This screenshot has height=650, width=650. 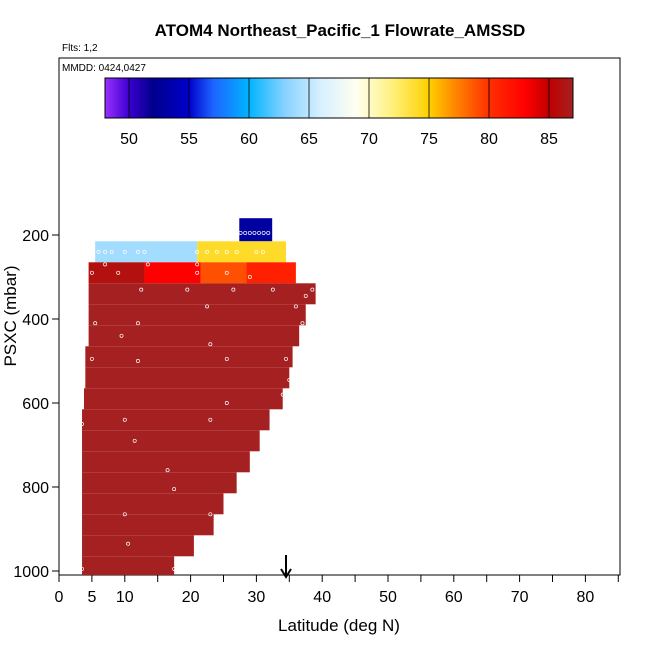 I want to click on colorbar-tick-label: 80, so click(x=489, y=139).